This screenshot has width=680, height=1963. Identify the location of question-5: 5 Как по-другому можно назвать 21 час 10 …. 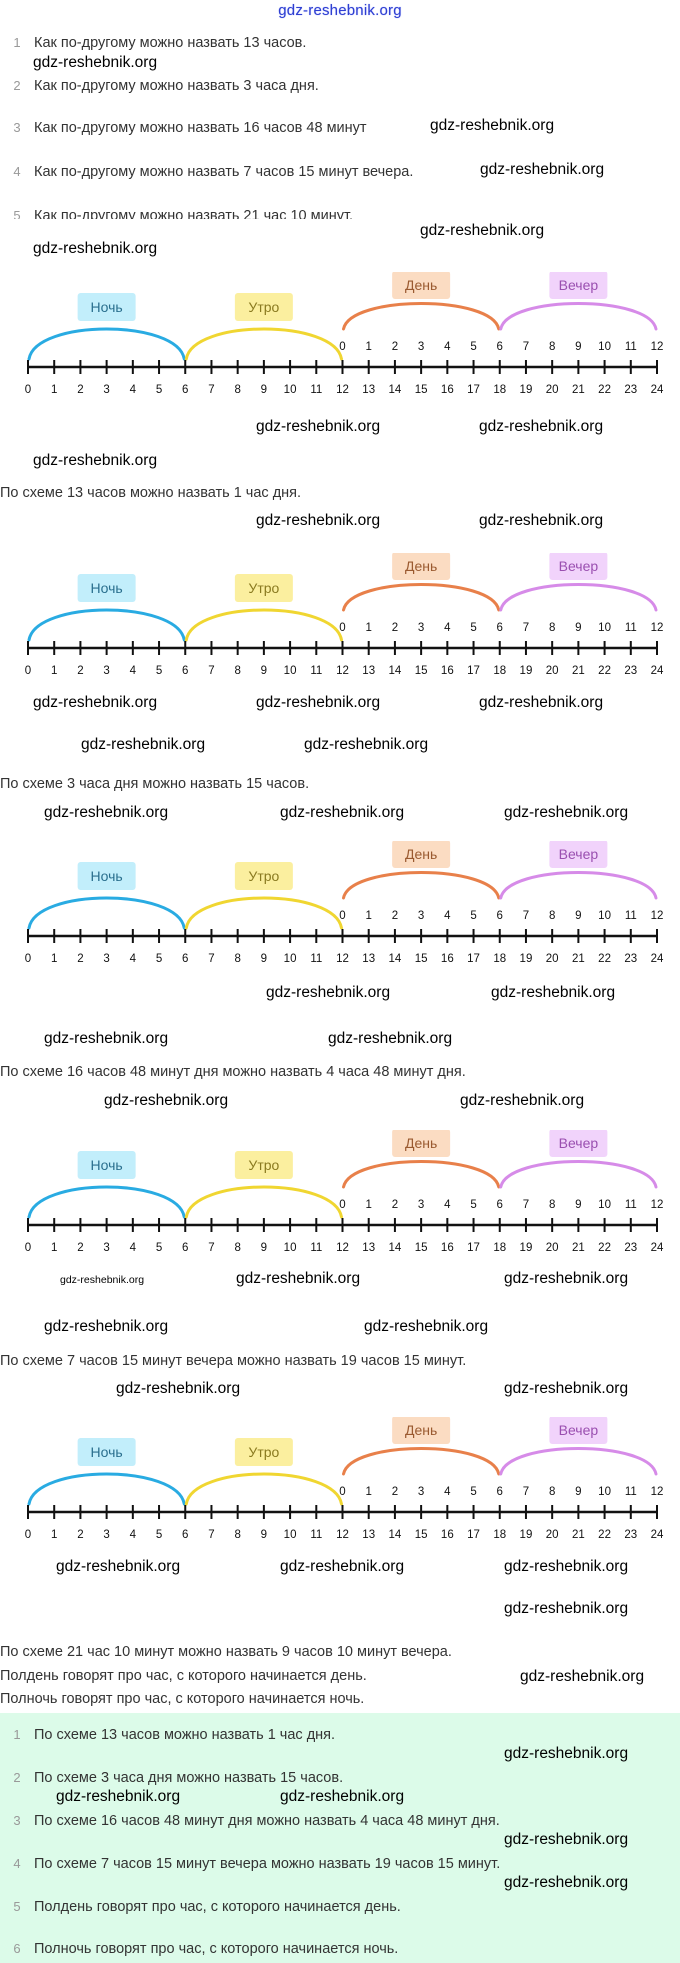
(176, 213).